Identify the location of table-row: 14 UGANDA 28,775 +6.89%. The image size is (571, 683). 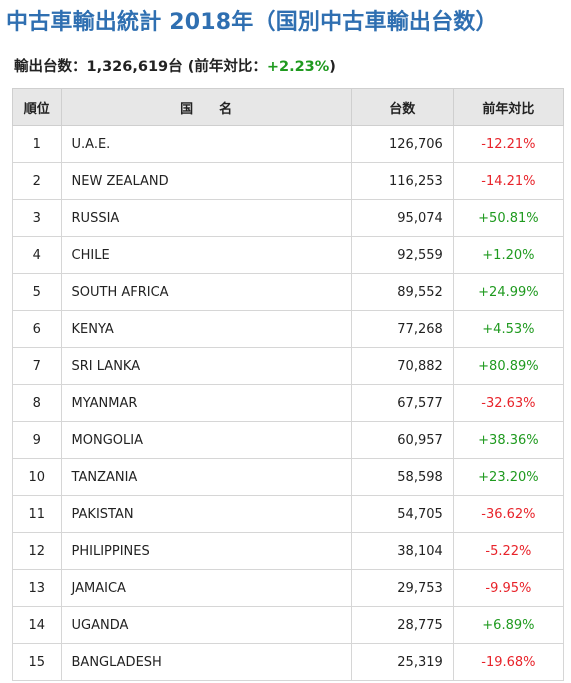
(288, 625).